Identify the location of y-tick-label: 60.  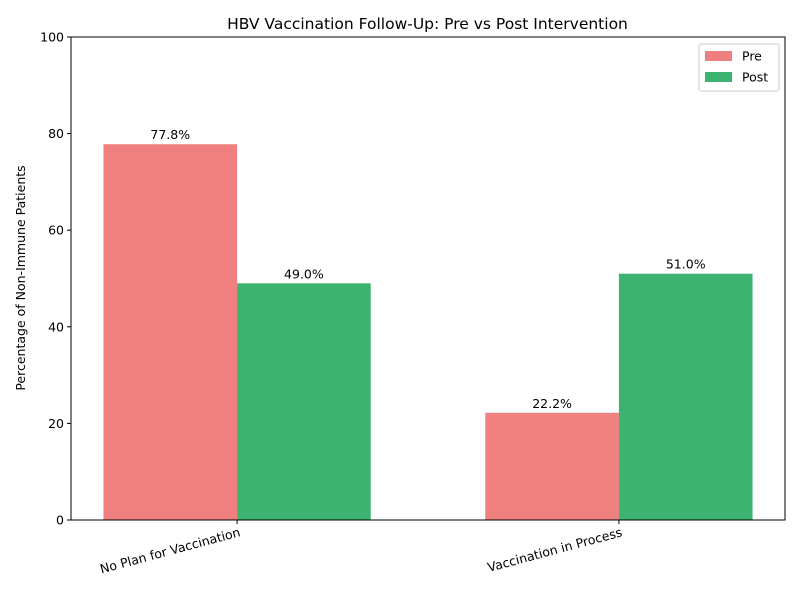
(56, 230).